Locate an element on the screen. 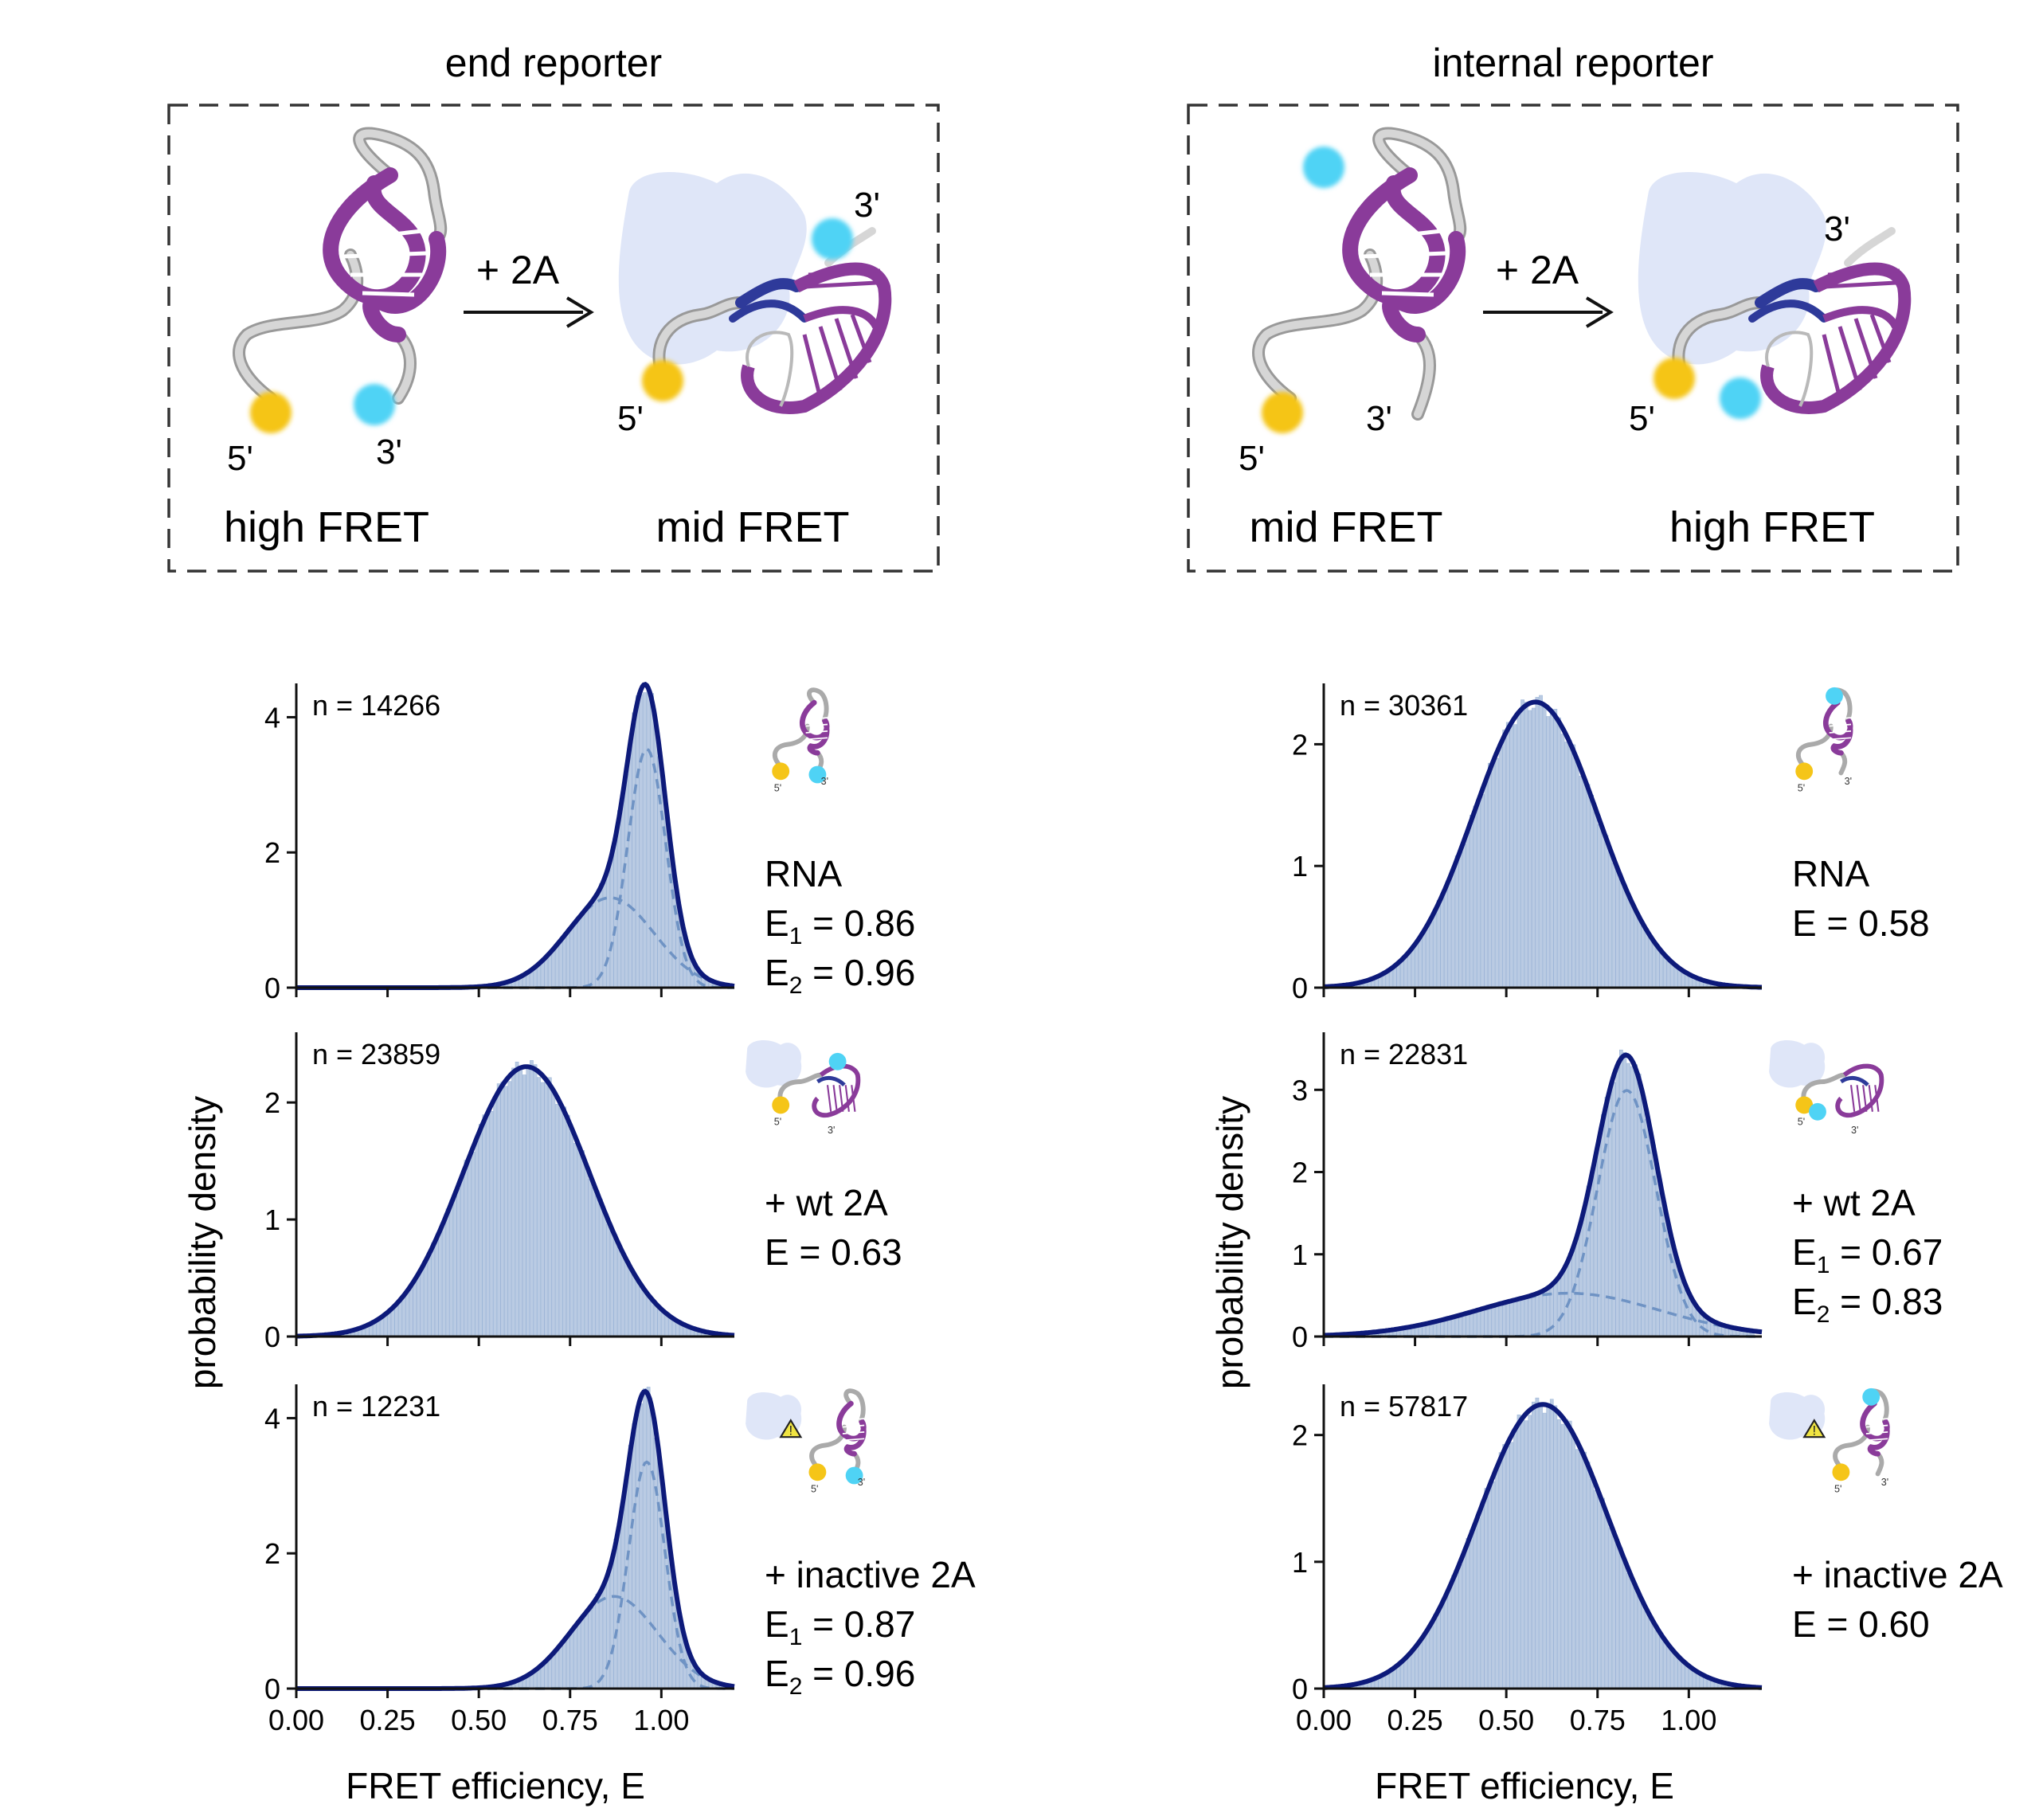 The image size is (2039, 1820). n-count-label: n = 23859 is located at coordinates (376, 1054).